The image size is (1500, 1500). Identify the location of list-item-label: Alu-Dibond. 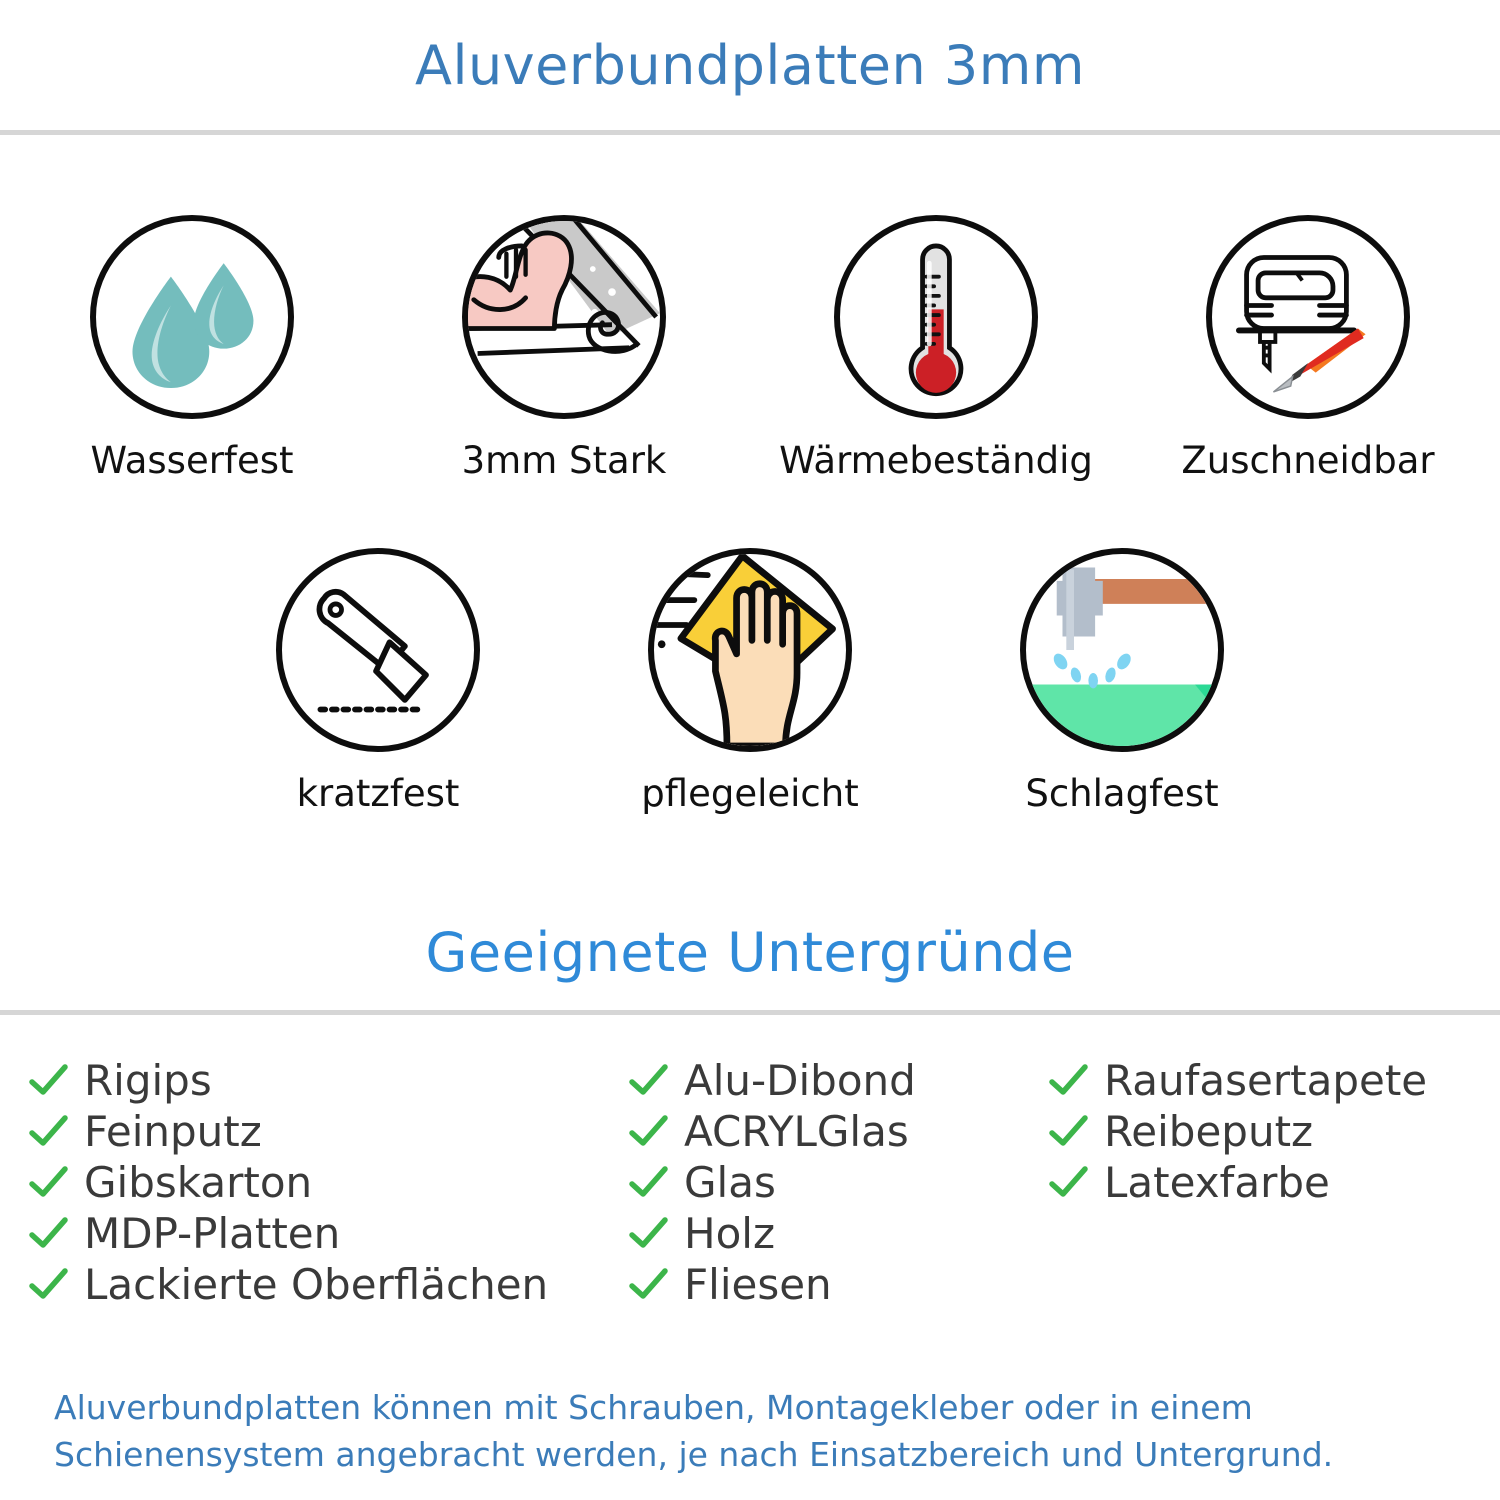
(800, 1080).